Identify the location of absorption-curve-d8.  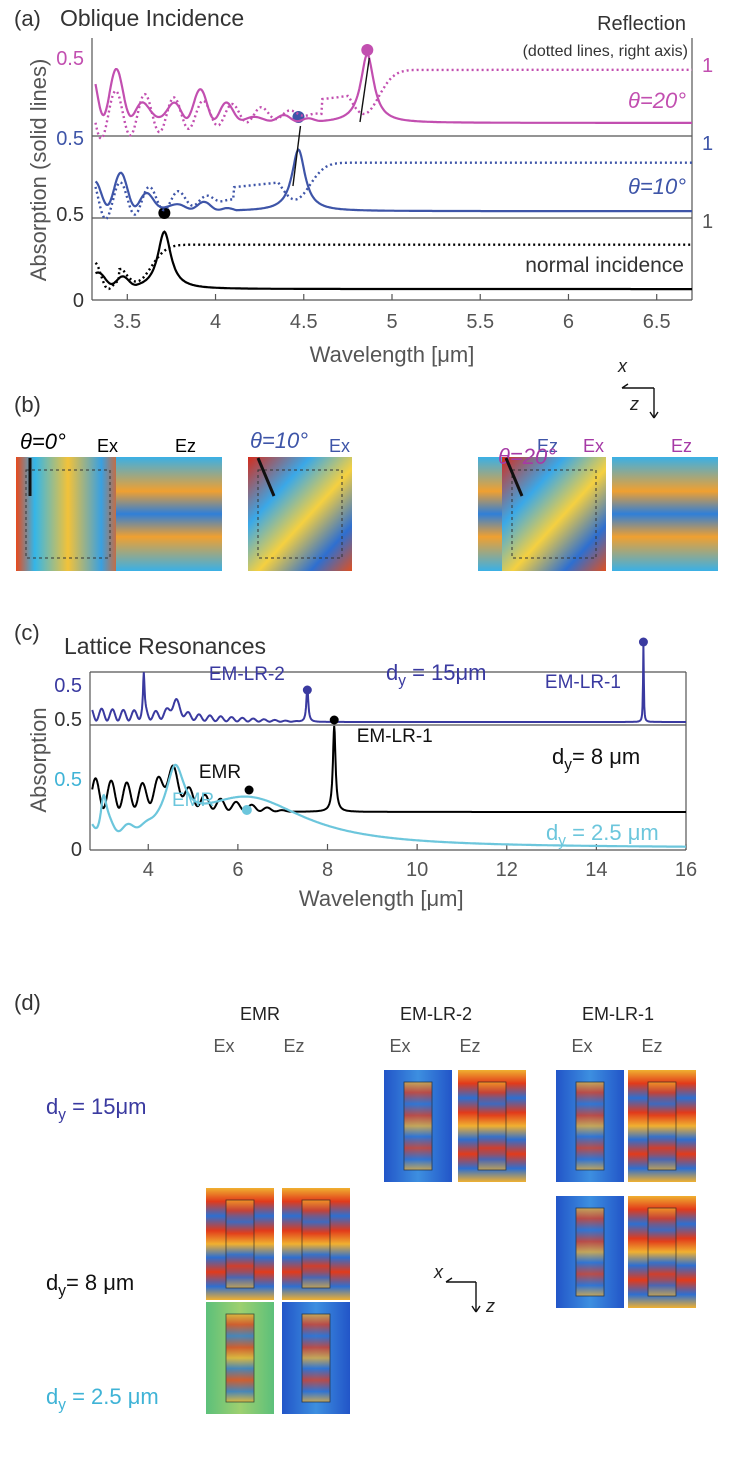
(388, 769).